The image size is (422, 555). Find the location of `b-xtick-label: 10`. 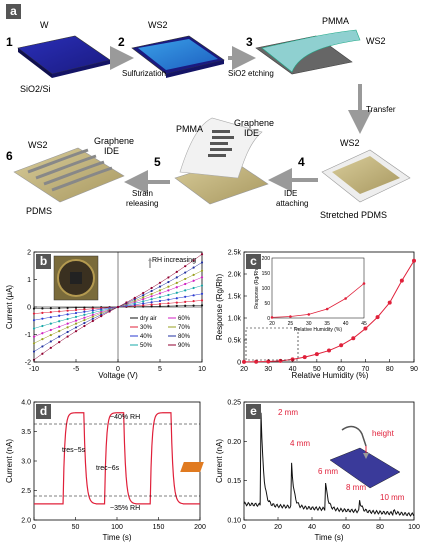

b-xtick-label: 10 is located at coordinates (202, 369).